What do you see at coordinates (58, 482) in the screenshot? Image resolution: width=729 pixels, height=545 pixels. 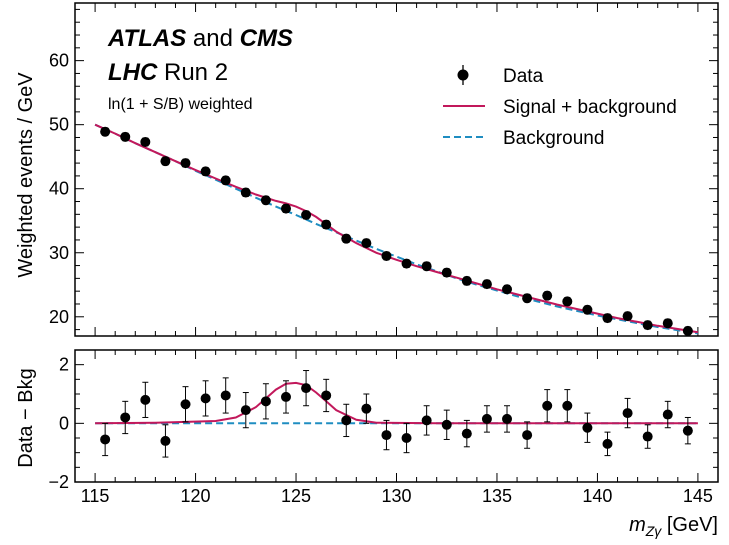 I see `ratio-y-tick-label: −2` at bounding box center [58, 482].